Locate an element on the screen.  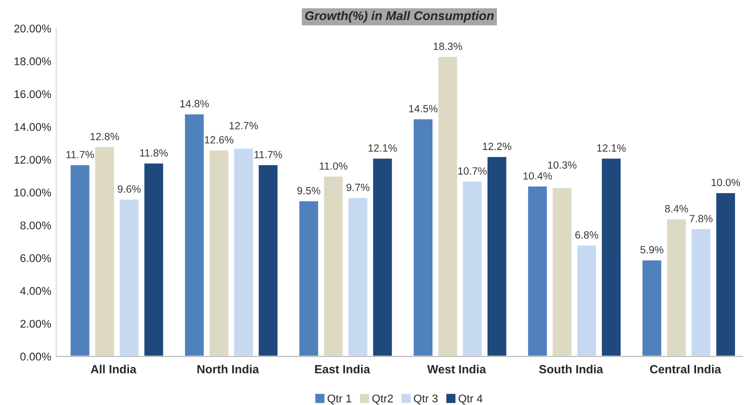
data-label: 12.2% is located at coordinates (497, 146).